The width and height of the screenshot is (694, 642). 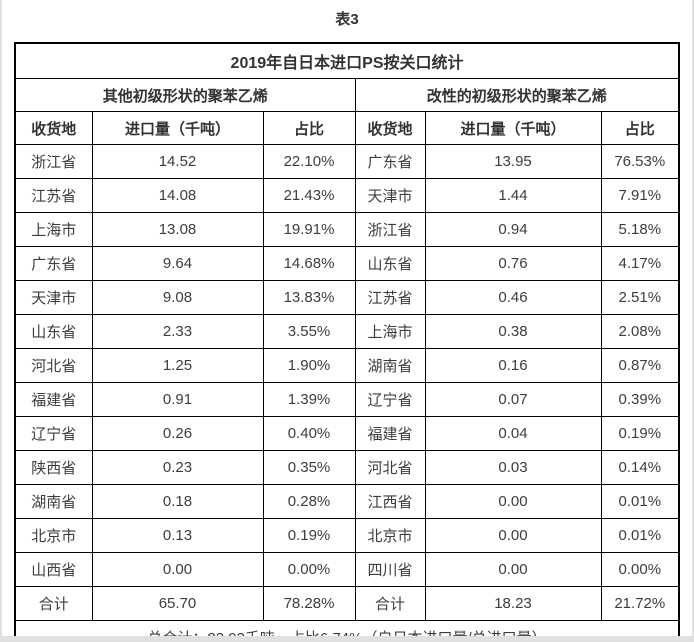 What do you see at coordinates (309, 331) in the screenshot?
I see `share-cell-left: 3.55%` at bounding box center [309, 331].